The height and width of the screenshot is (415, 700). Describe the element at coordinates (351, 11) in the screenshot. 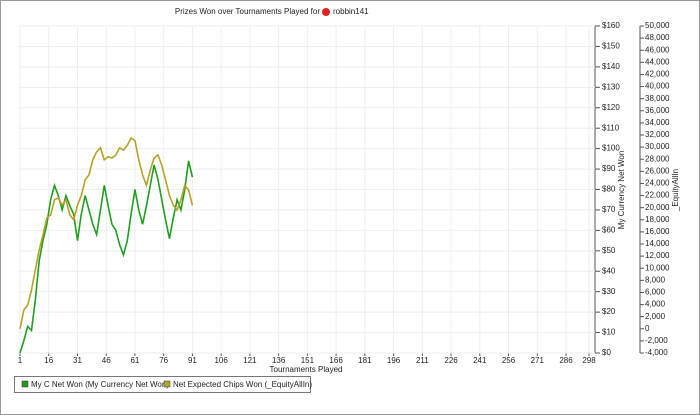

I see `chart-title-user: robbin141` at that location.